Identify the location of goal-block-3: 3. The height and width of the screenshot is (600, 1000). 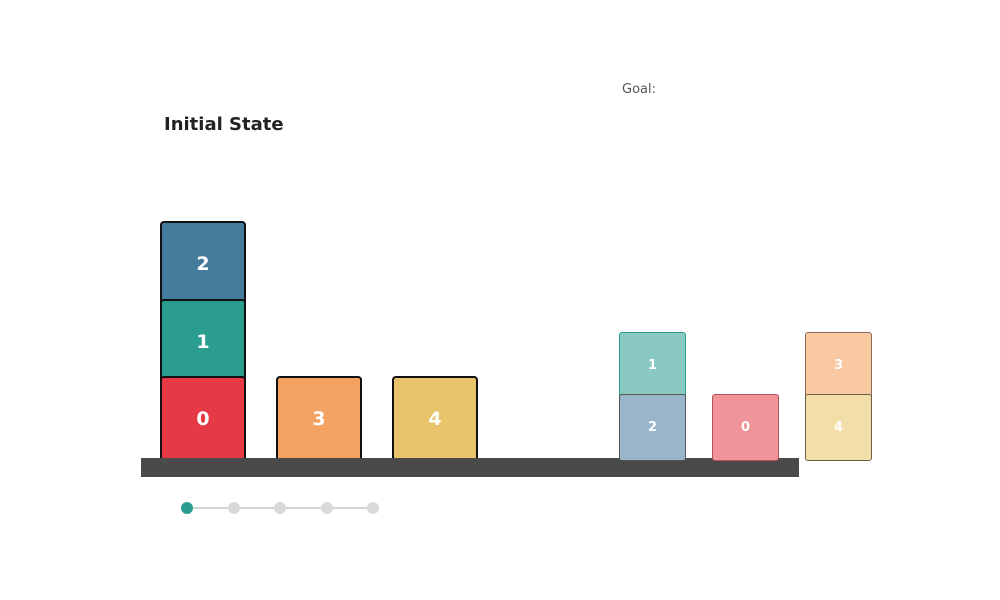
(838, 365).